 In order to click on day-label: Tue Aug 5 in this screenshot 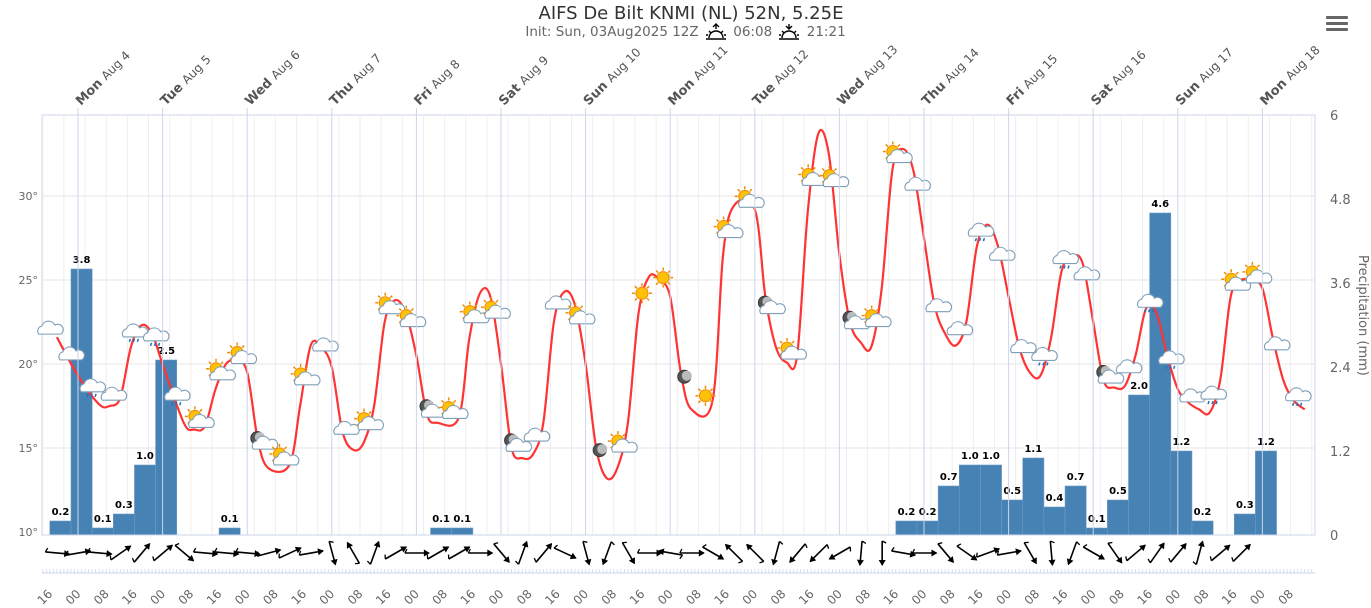, I will do `click(186, 80)`.